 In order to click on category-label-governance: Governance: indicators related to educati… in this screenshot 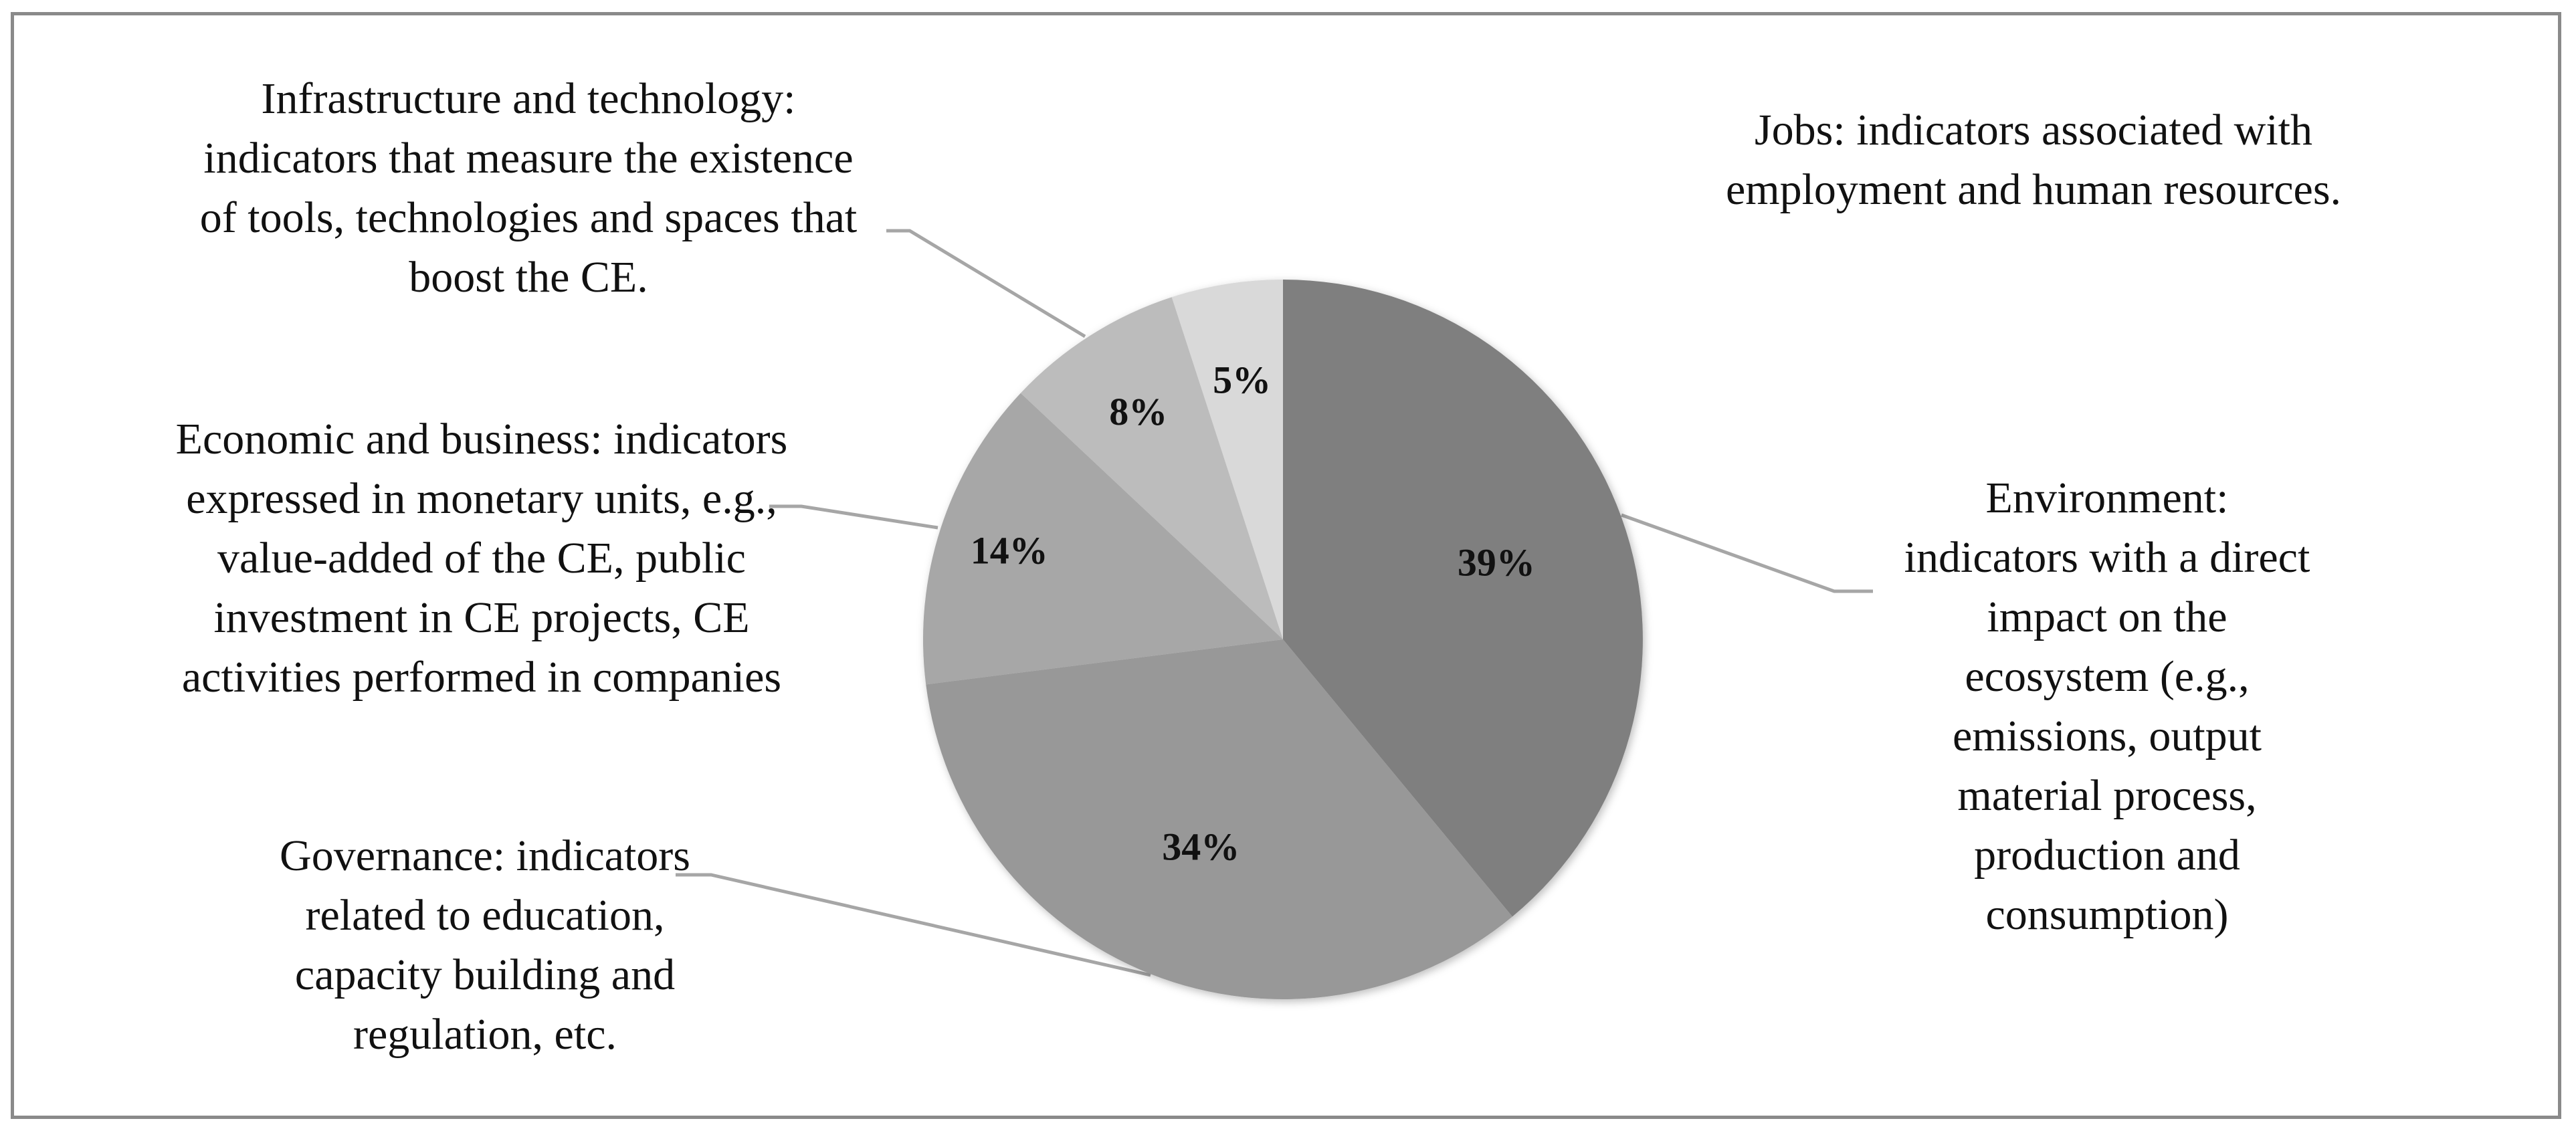, I will do `click(485, 945)`.